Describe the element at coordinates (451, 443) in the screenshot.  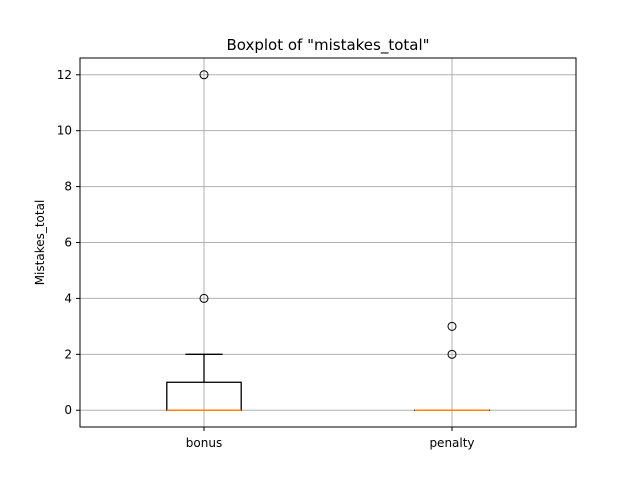
I see `x-tick-label-penalty: penalty` at that location.